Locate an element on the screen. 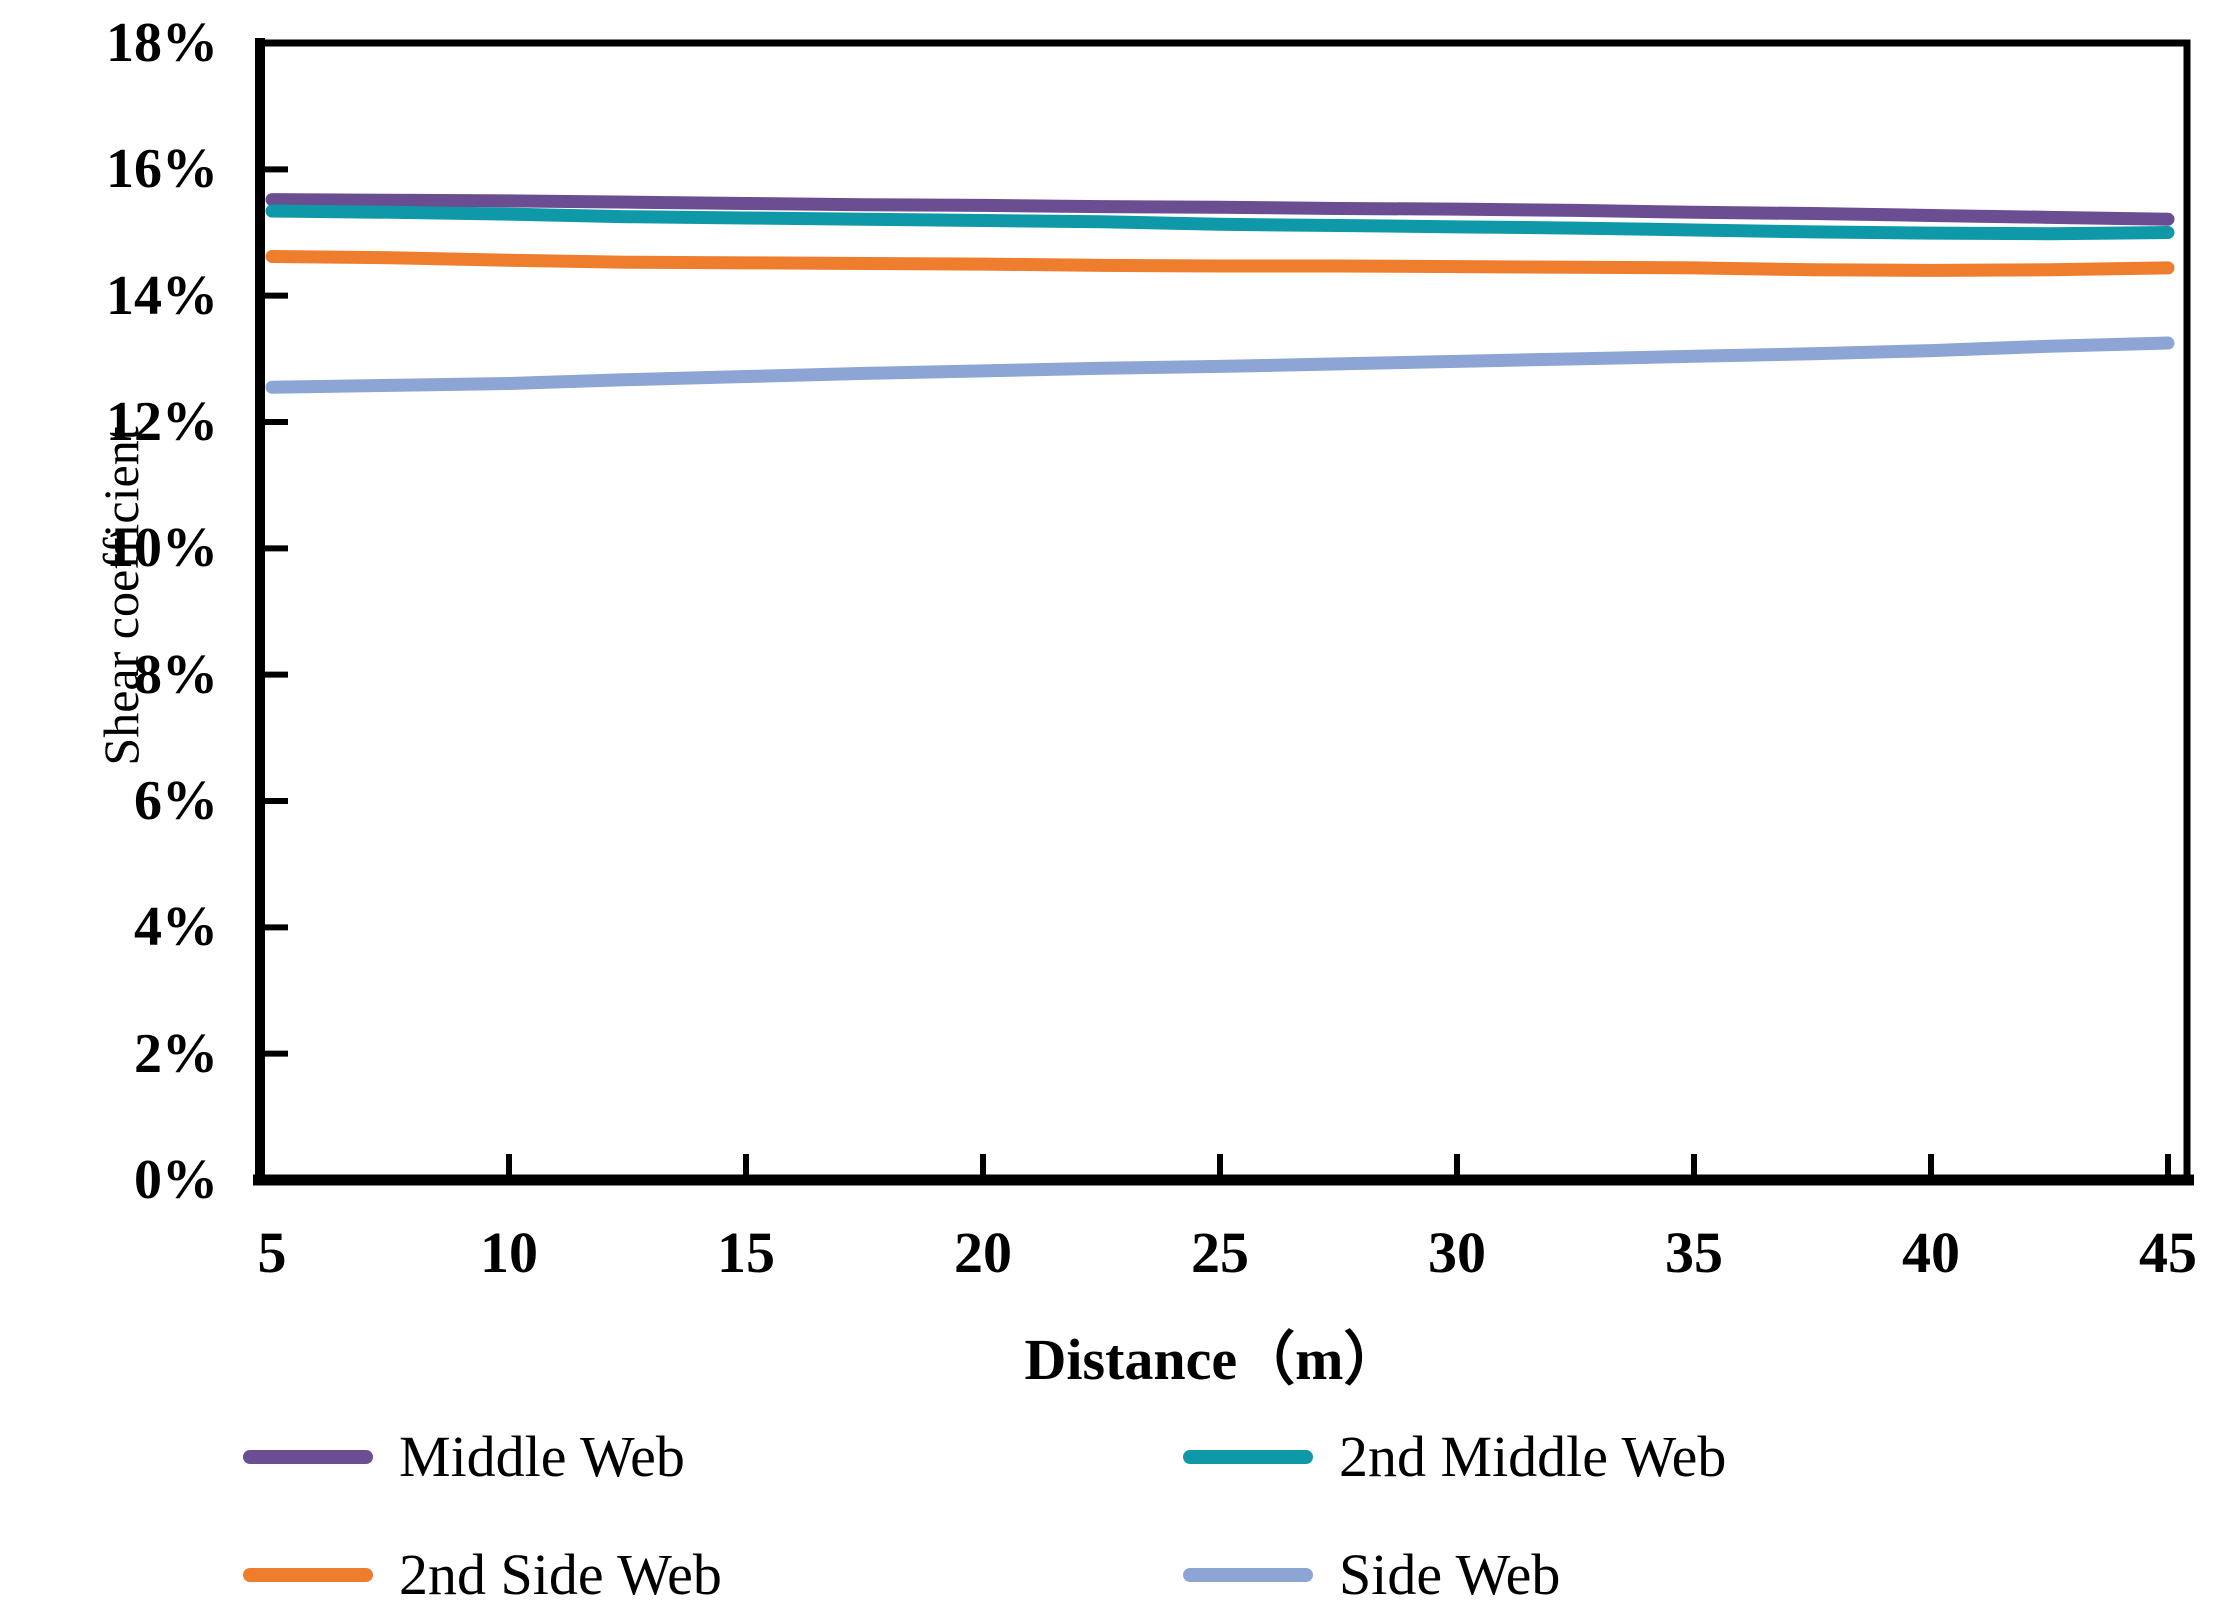 The image size is (2234, 1624). y-tick-label: 6% is located at coordinates (176, 801).